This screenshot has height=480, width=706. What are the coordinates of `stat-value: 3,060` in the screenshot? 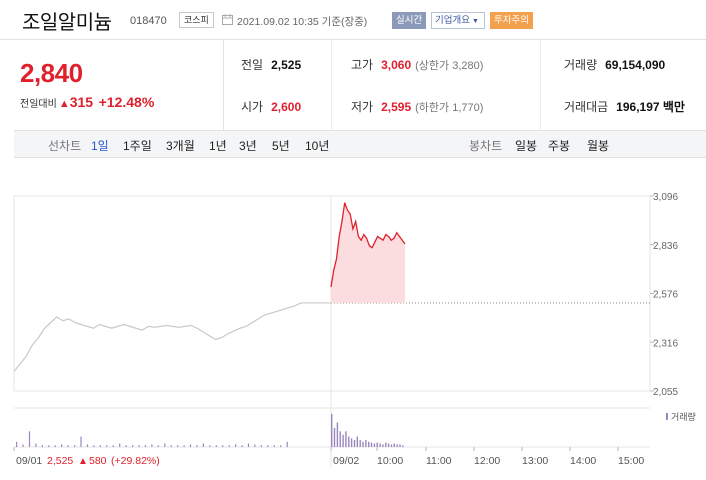 It's located at (396, 65).